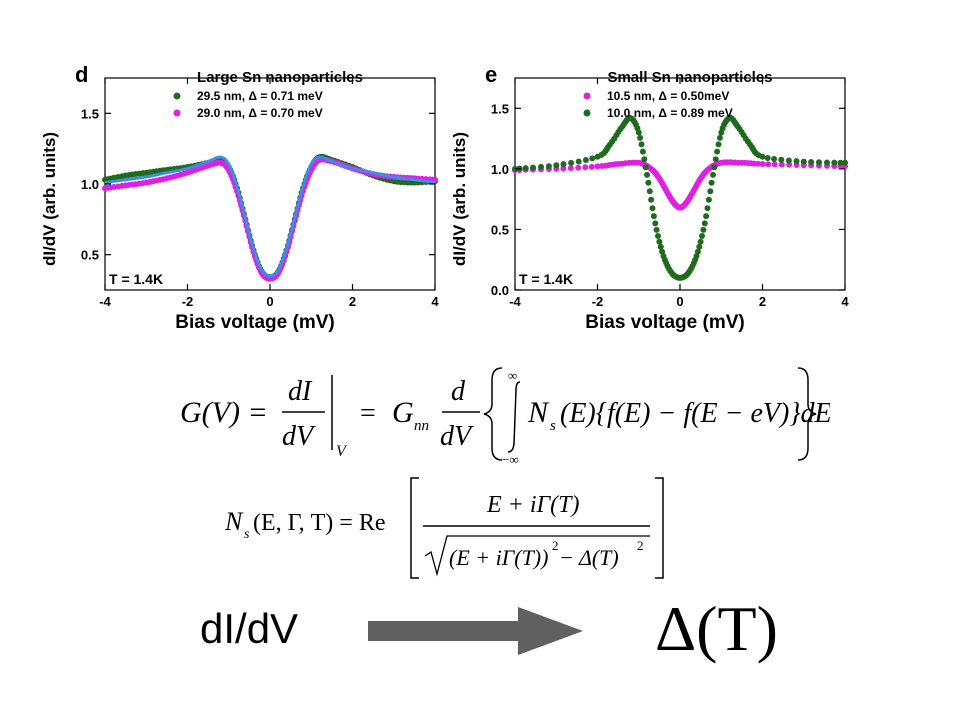  I want to click on eq2-den-sup-2: 2, so click(640, 545).